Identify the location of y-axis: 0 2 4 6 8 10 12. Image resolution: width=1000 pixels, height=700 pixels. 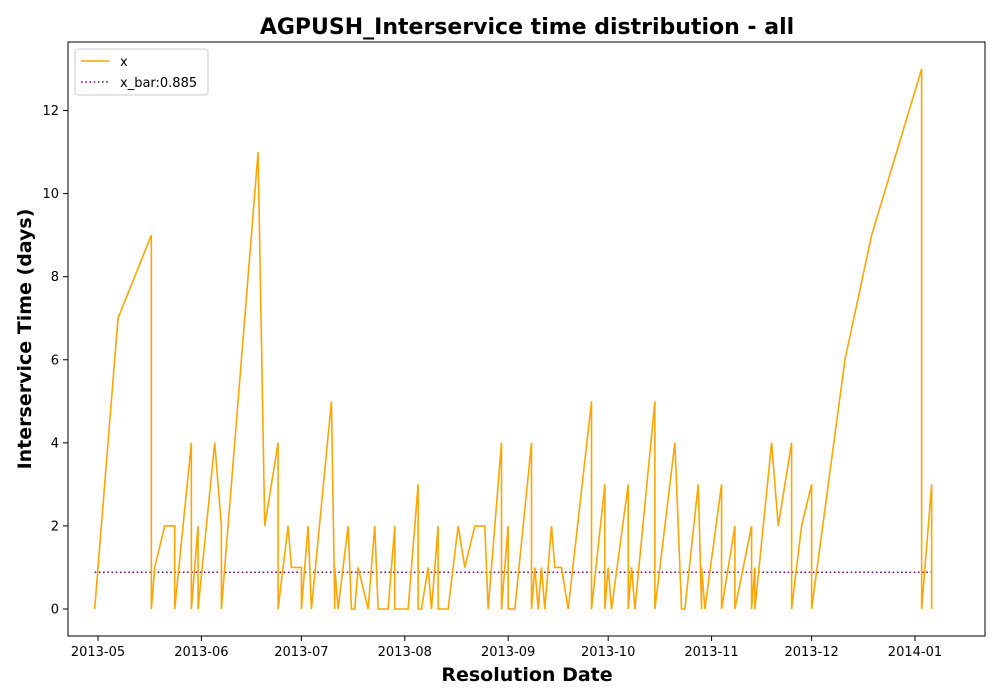
(55, 360).